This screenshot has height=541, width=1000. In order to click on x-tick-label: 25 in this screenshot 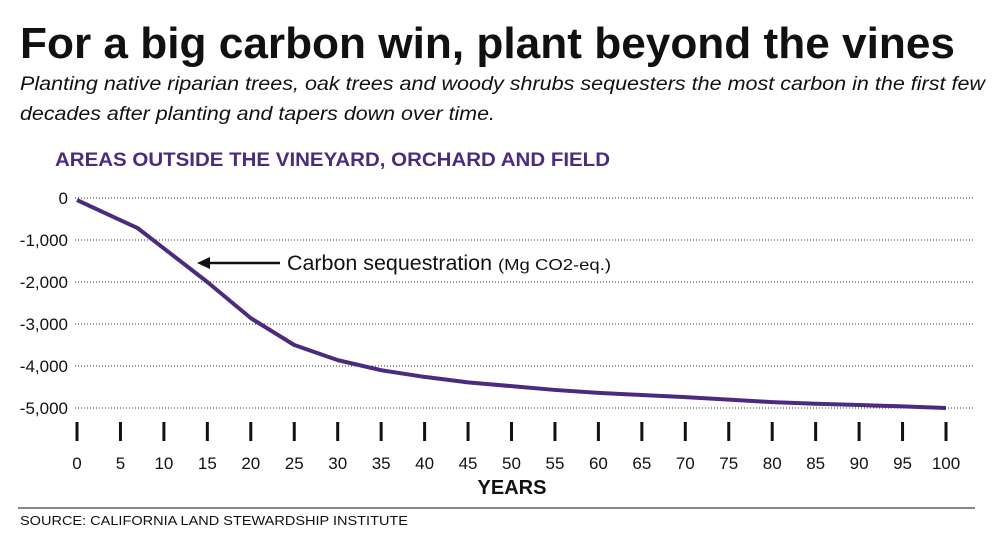, I will do `click(294, 463)`.